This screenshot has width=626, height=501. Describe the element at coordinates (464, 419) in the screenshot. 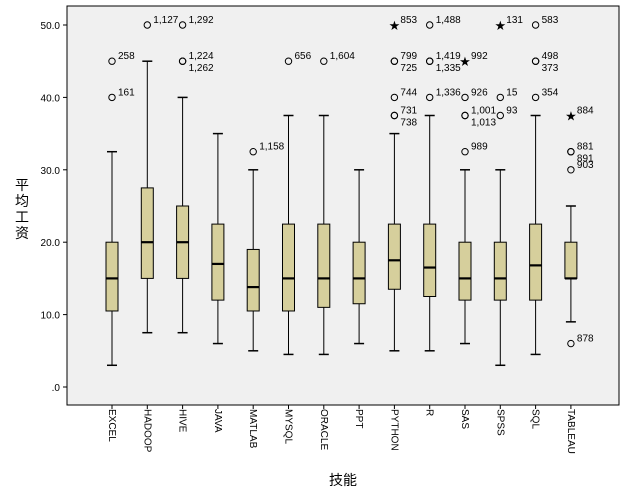

I see `x-tick-label: SAS` at that location.